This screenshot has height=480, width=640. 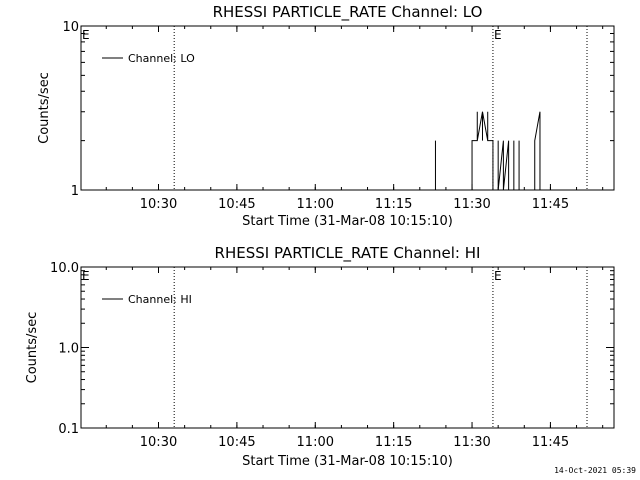 I want to click on chart-title: RHESSI PARTICLE_RATE Channel: HI, so click(x=348, y=253).